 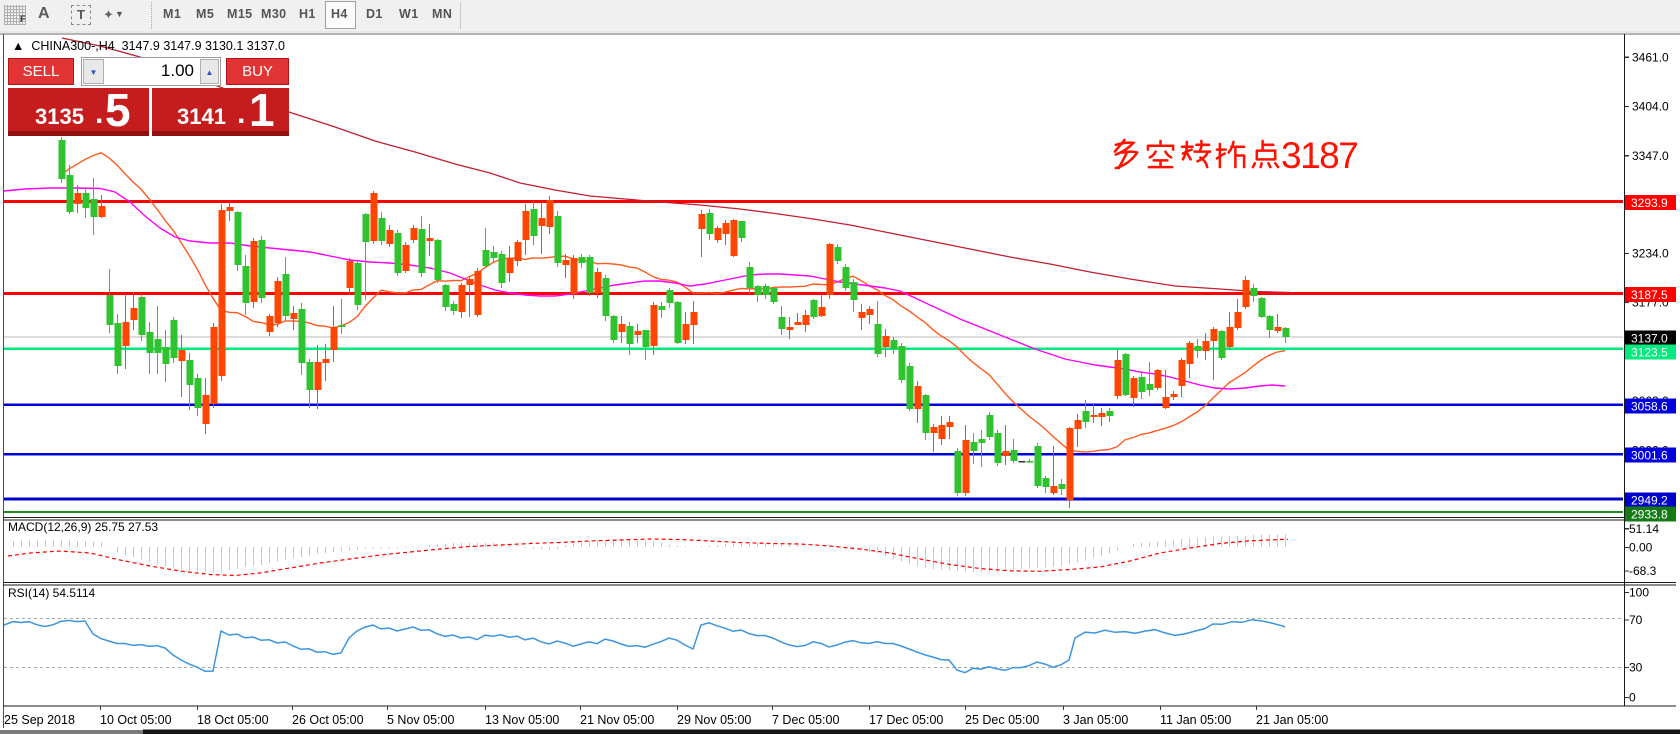 I want to click on svg-text: 25 Sep 2018, so click(x=39, y=720).